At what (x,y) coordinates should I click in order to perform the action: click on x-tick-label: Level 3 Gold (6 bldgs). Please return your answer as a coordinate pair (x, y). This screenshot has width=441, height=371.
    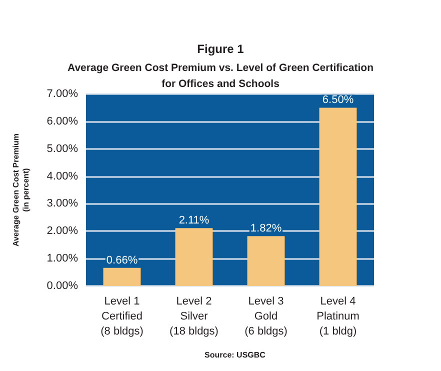
    Looking at the image, I should click on (266, 317).